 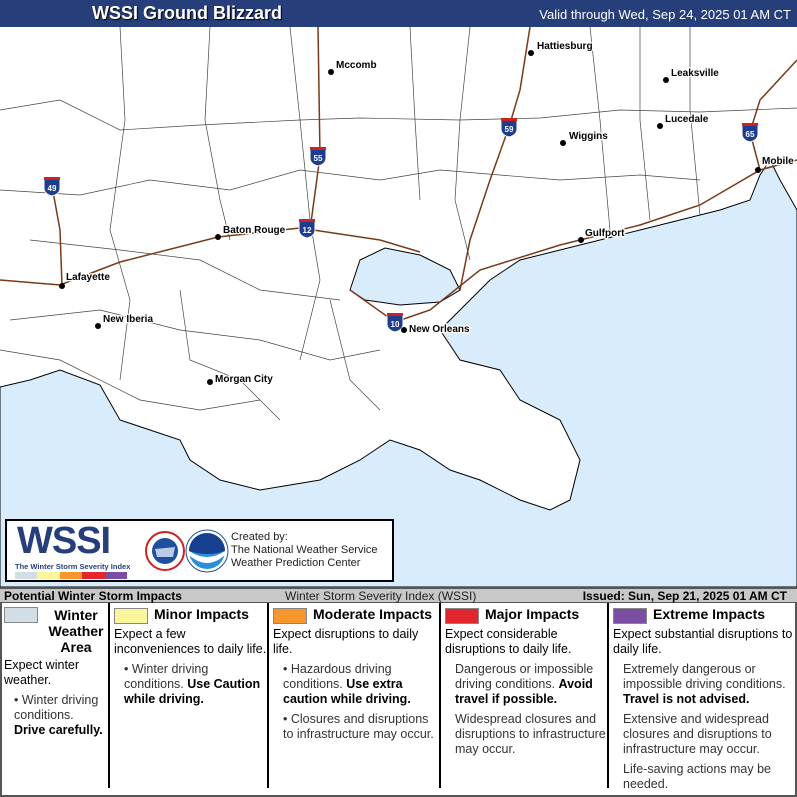 What do you see at coordinates (405, 276) in the screenshot?
I see `lake-pontchartrain` at bounding box center [405, 276].